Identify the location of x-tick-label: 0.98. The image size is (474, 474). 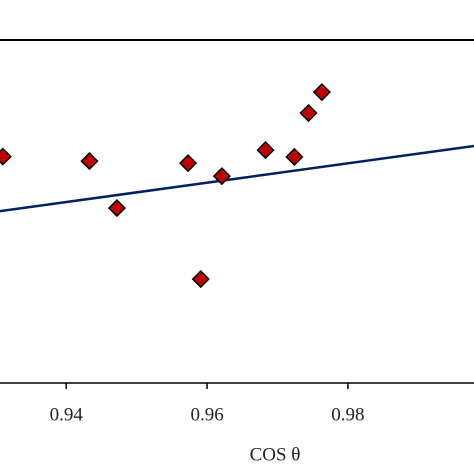
(347, 414).